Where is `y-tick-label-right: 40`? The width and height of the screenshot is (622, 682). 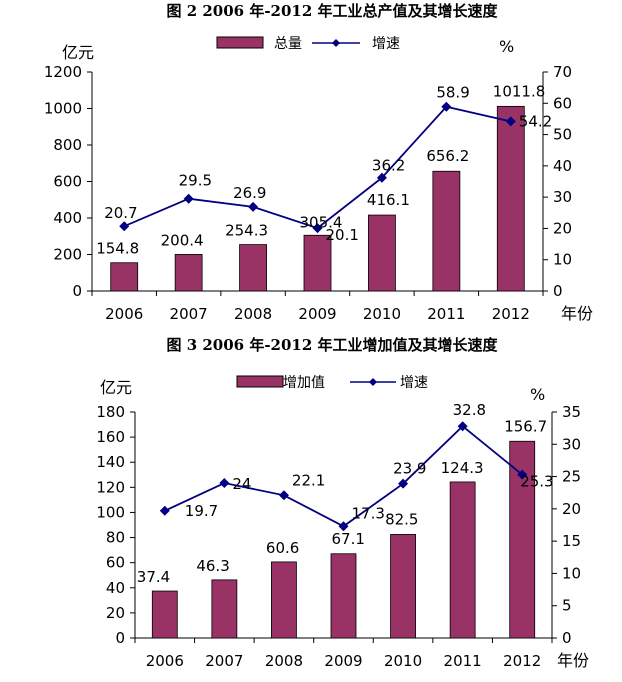
y-tick-label-right: 40 is located at coordinates (562, 166).